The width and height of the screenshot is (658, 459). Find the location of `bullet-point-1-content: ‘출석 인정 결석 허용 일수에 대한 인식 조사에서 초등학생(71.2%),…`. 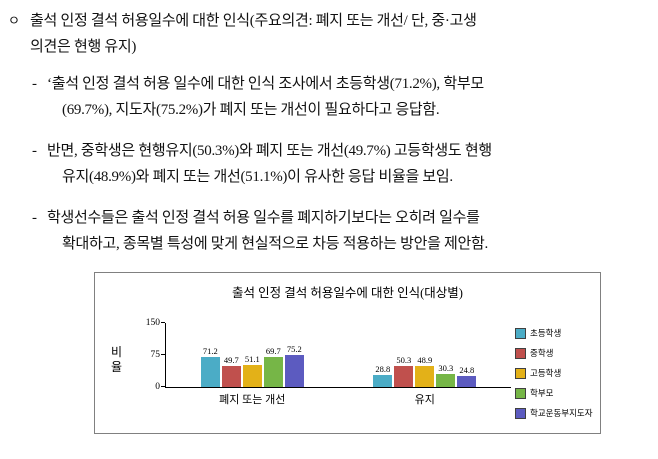

bullet-point-1-content: ‘출석 인정 결석 허용 일수에 대한 인식 조사에서 초등학생(71.2%),… is located at coordinates (348, 97).